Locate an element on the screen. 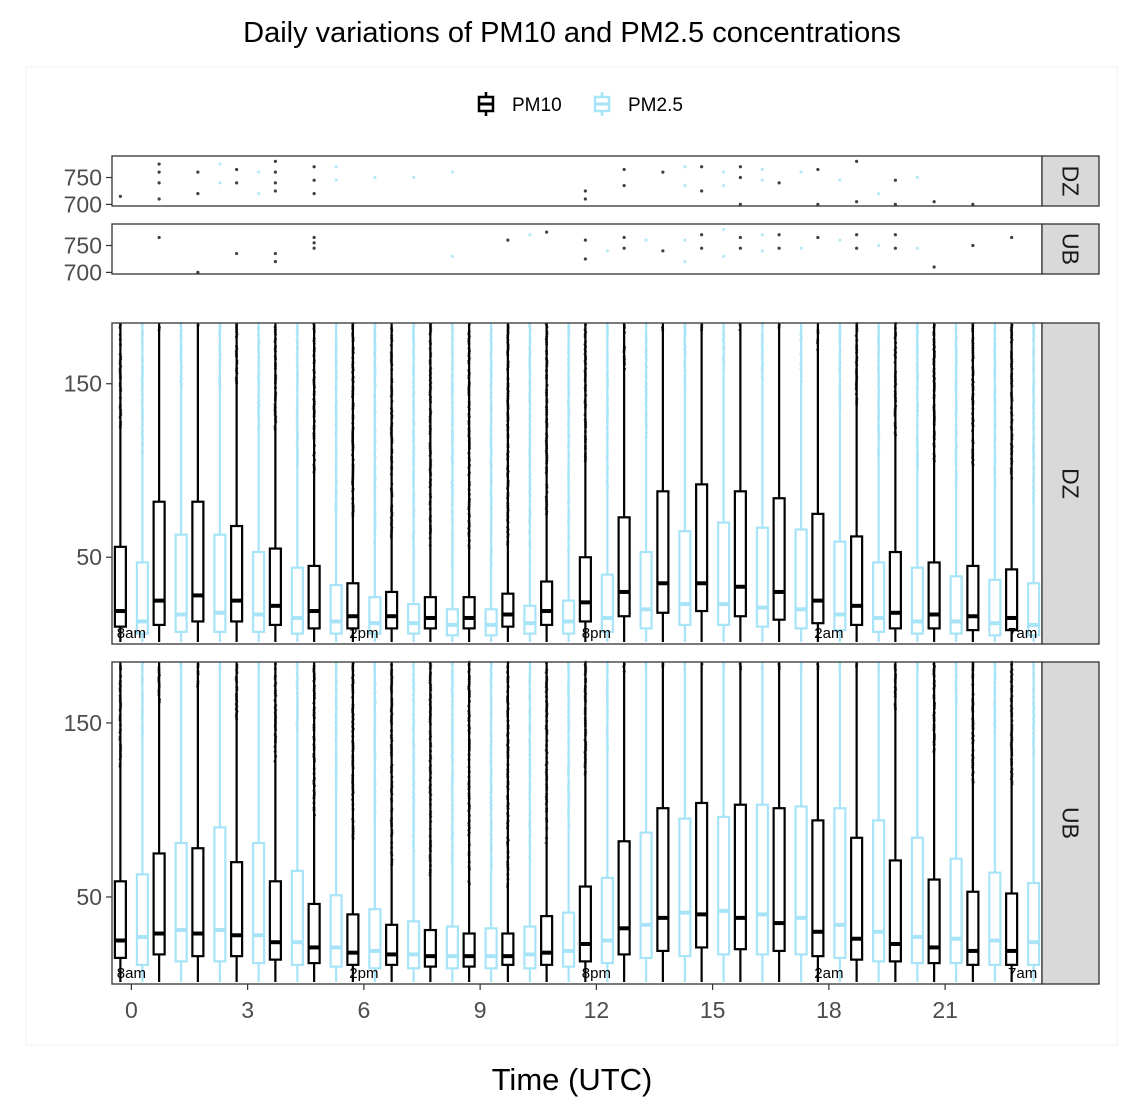 The height and width of the screenshot is (1117, 1145). x-tick-label: 21 is located at coordinates (945, 1010).